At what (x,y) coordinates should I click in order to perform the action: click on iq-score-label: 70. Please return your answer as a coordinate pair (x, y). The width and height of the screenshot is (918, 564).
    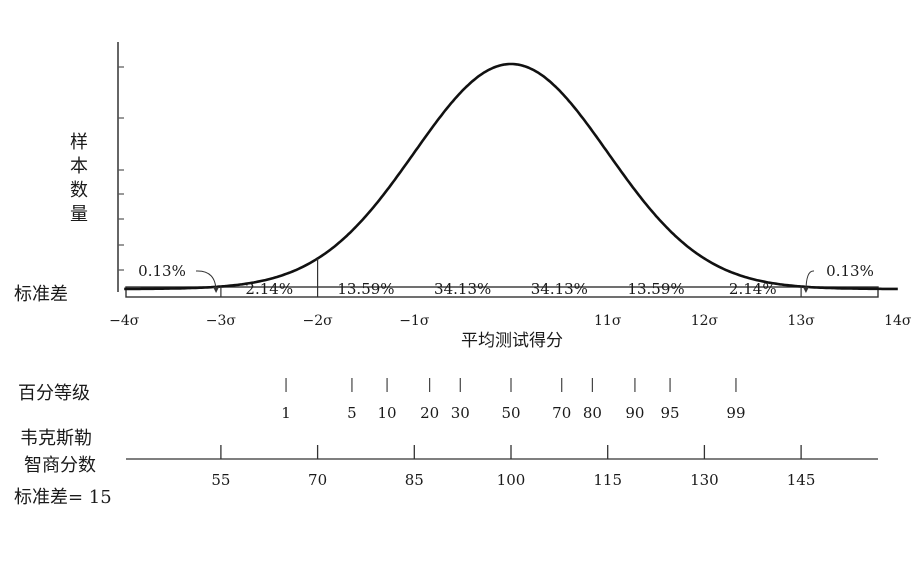
    Looking at the image, I should click on (317, 480).